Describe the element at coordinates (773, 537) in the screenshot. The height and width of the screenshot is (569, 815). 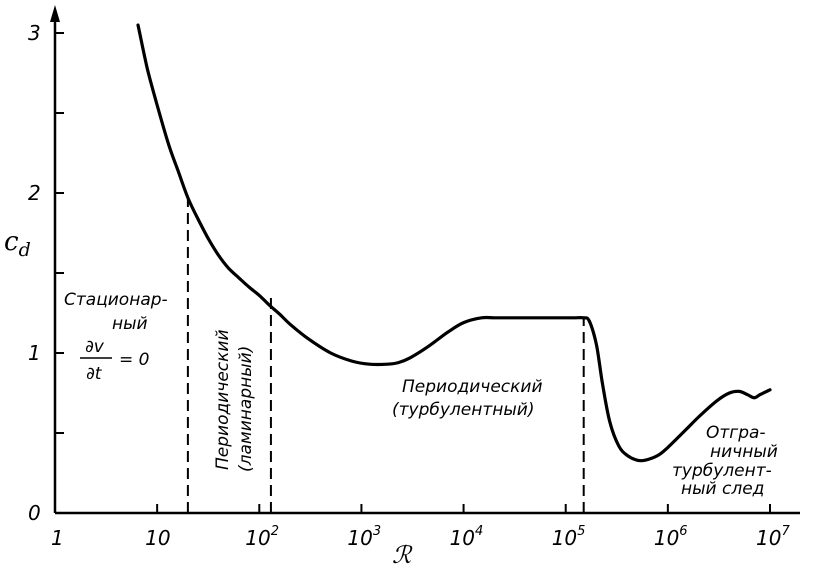
I see `x-tick-label: 10⁷` at that location.